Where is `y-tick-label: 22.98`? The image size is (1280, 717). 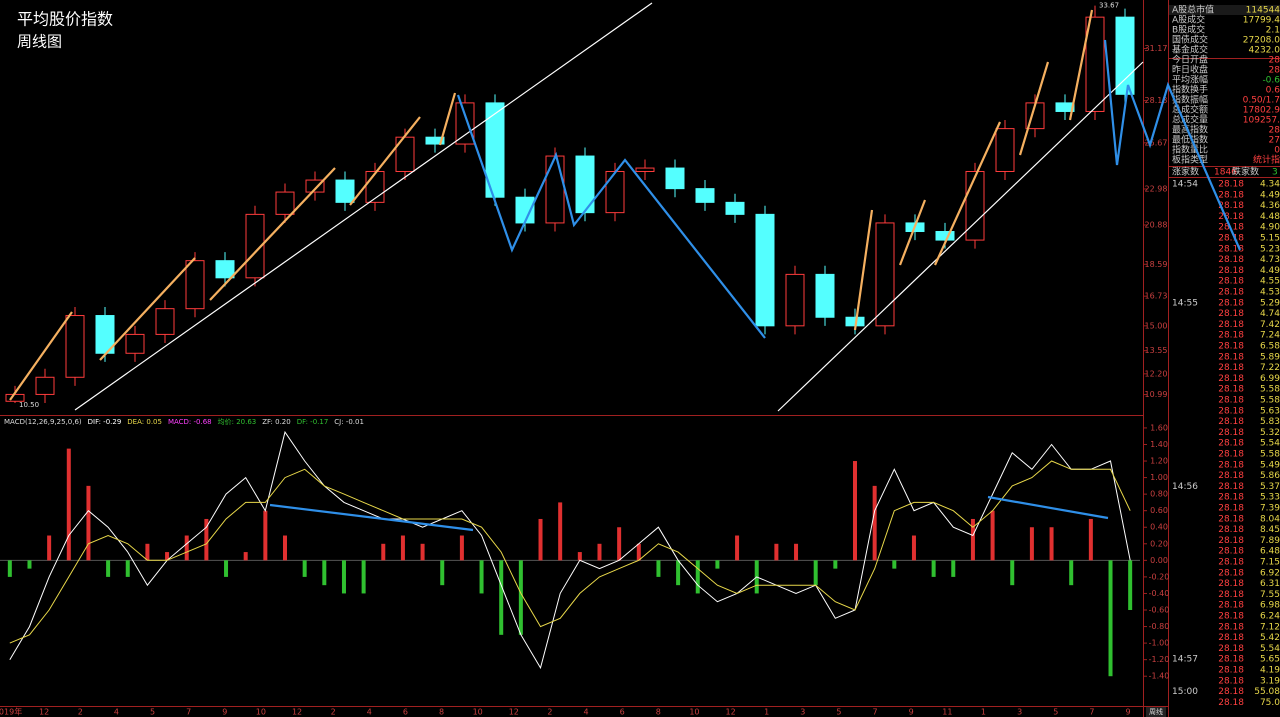
y-tick-label: 22.98 is located at coordinates (1156, 188).